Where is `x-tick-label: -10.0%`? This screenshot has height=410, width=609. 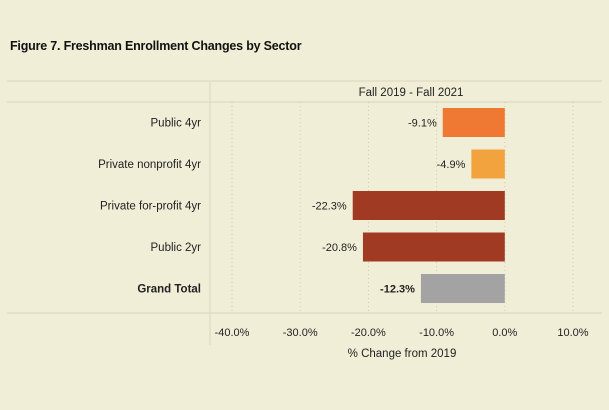 x-tick-label: -10.0% is located at coordinates (436, 333).